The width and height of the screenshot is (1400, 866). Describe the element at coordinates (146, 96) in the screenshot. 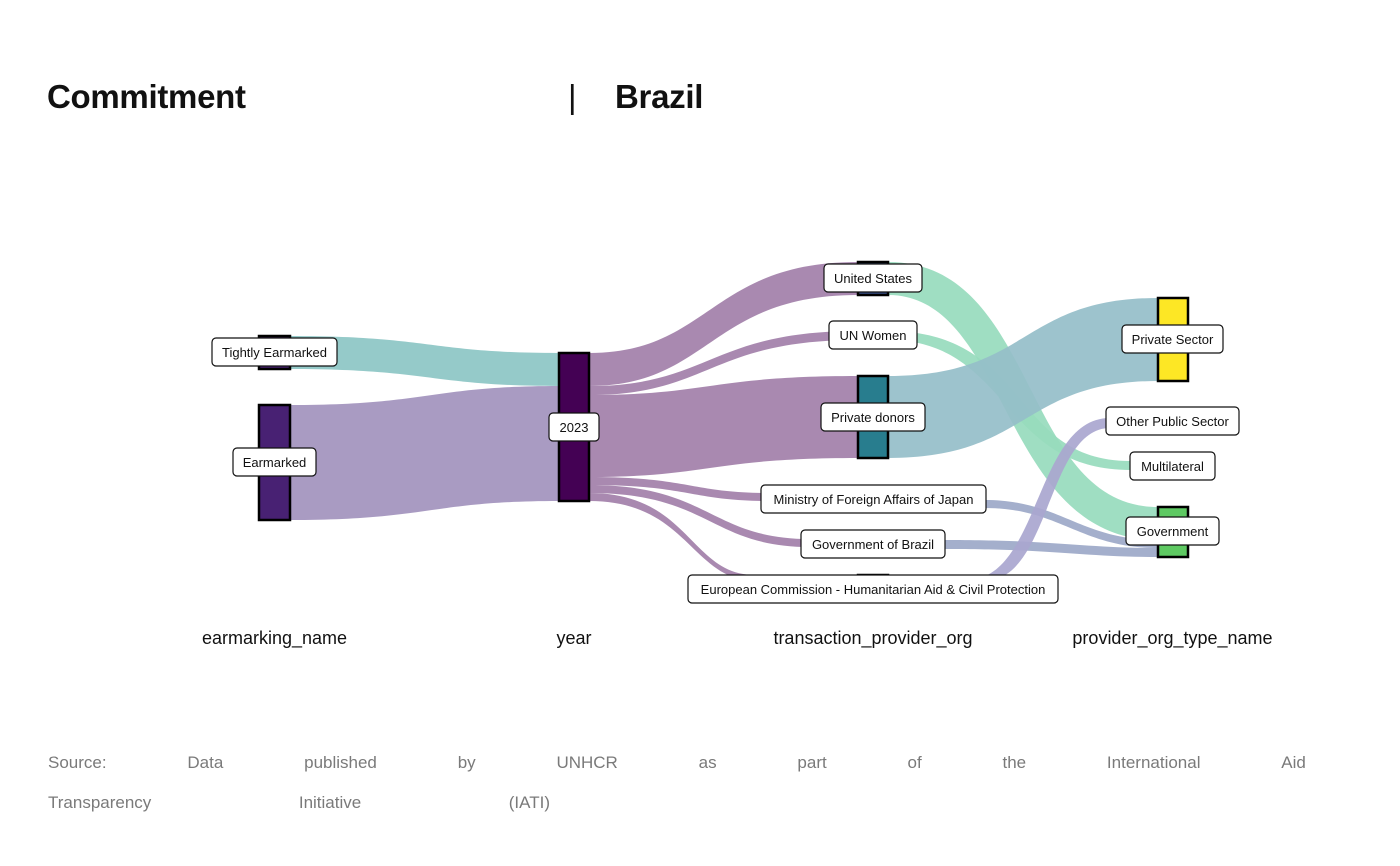

I see `page-title: Commitment` at that location.